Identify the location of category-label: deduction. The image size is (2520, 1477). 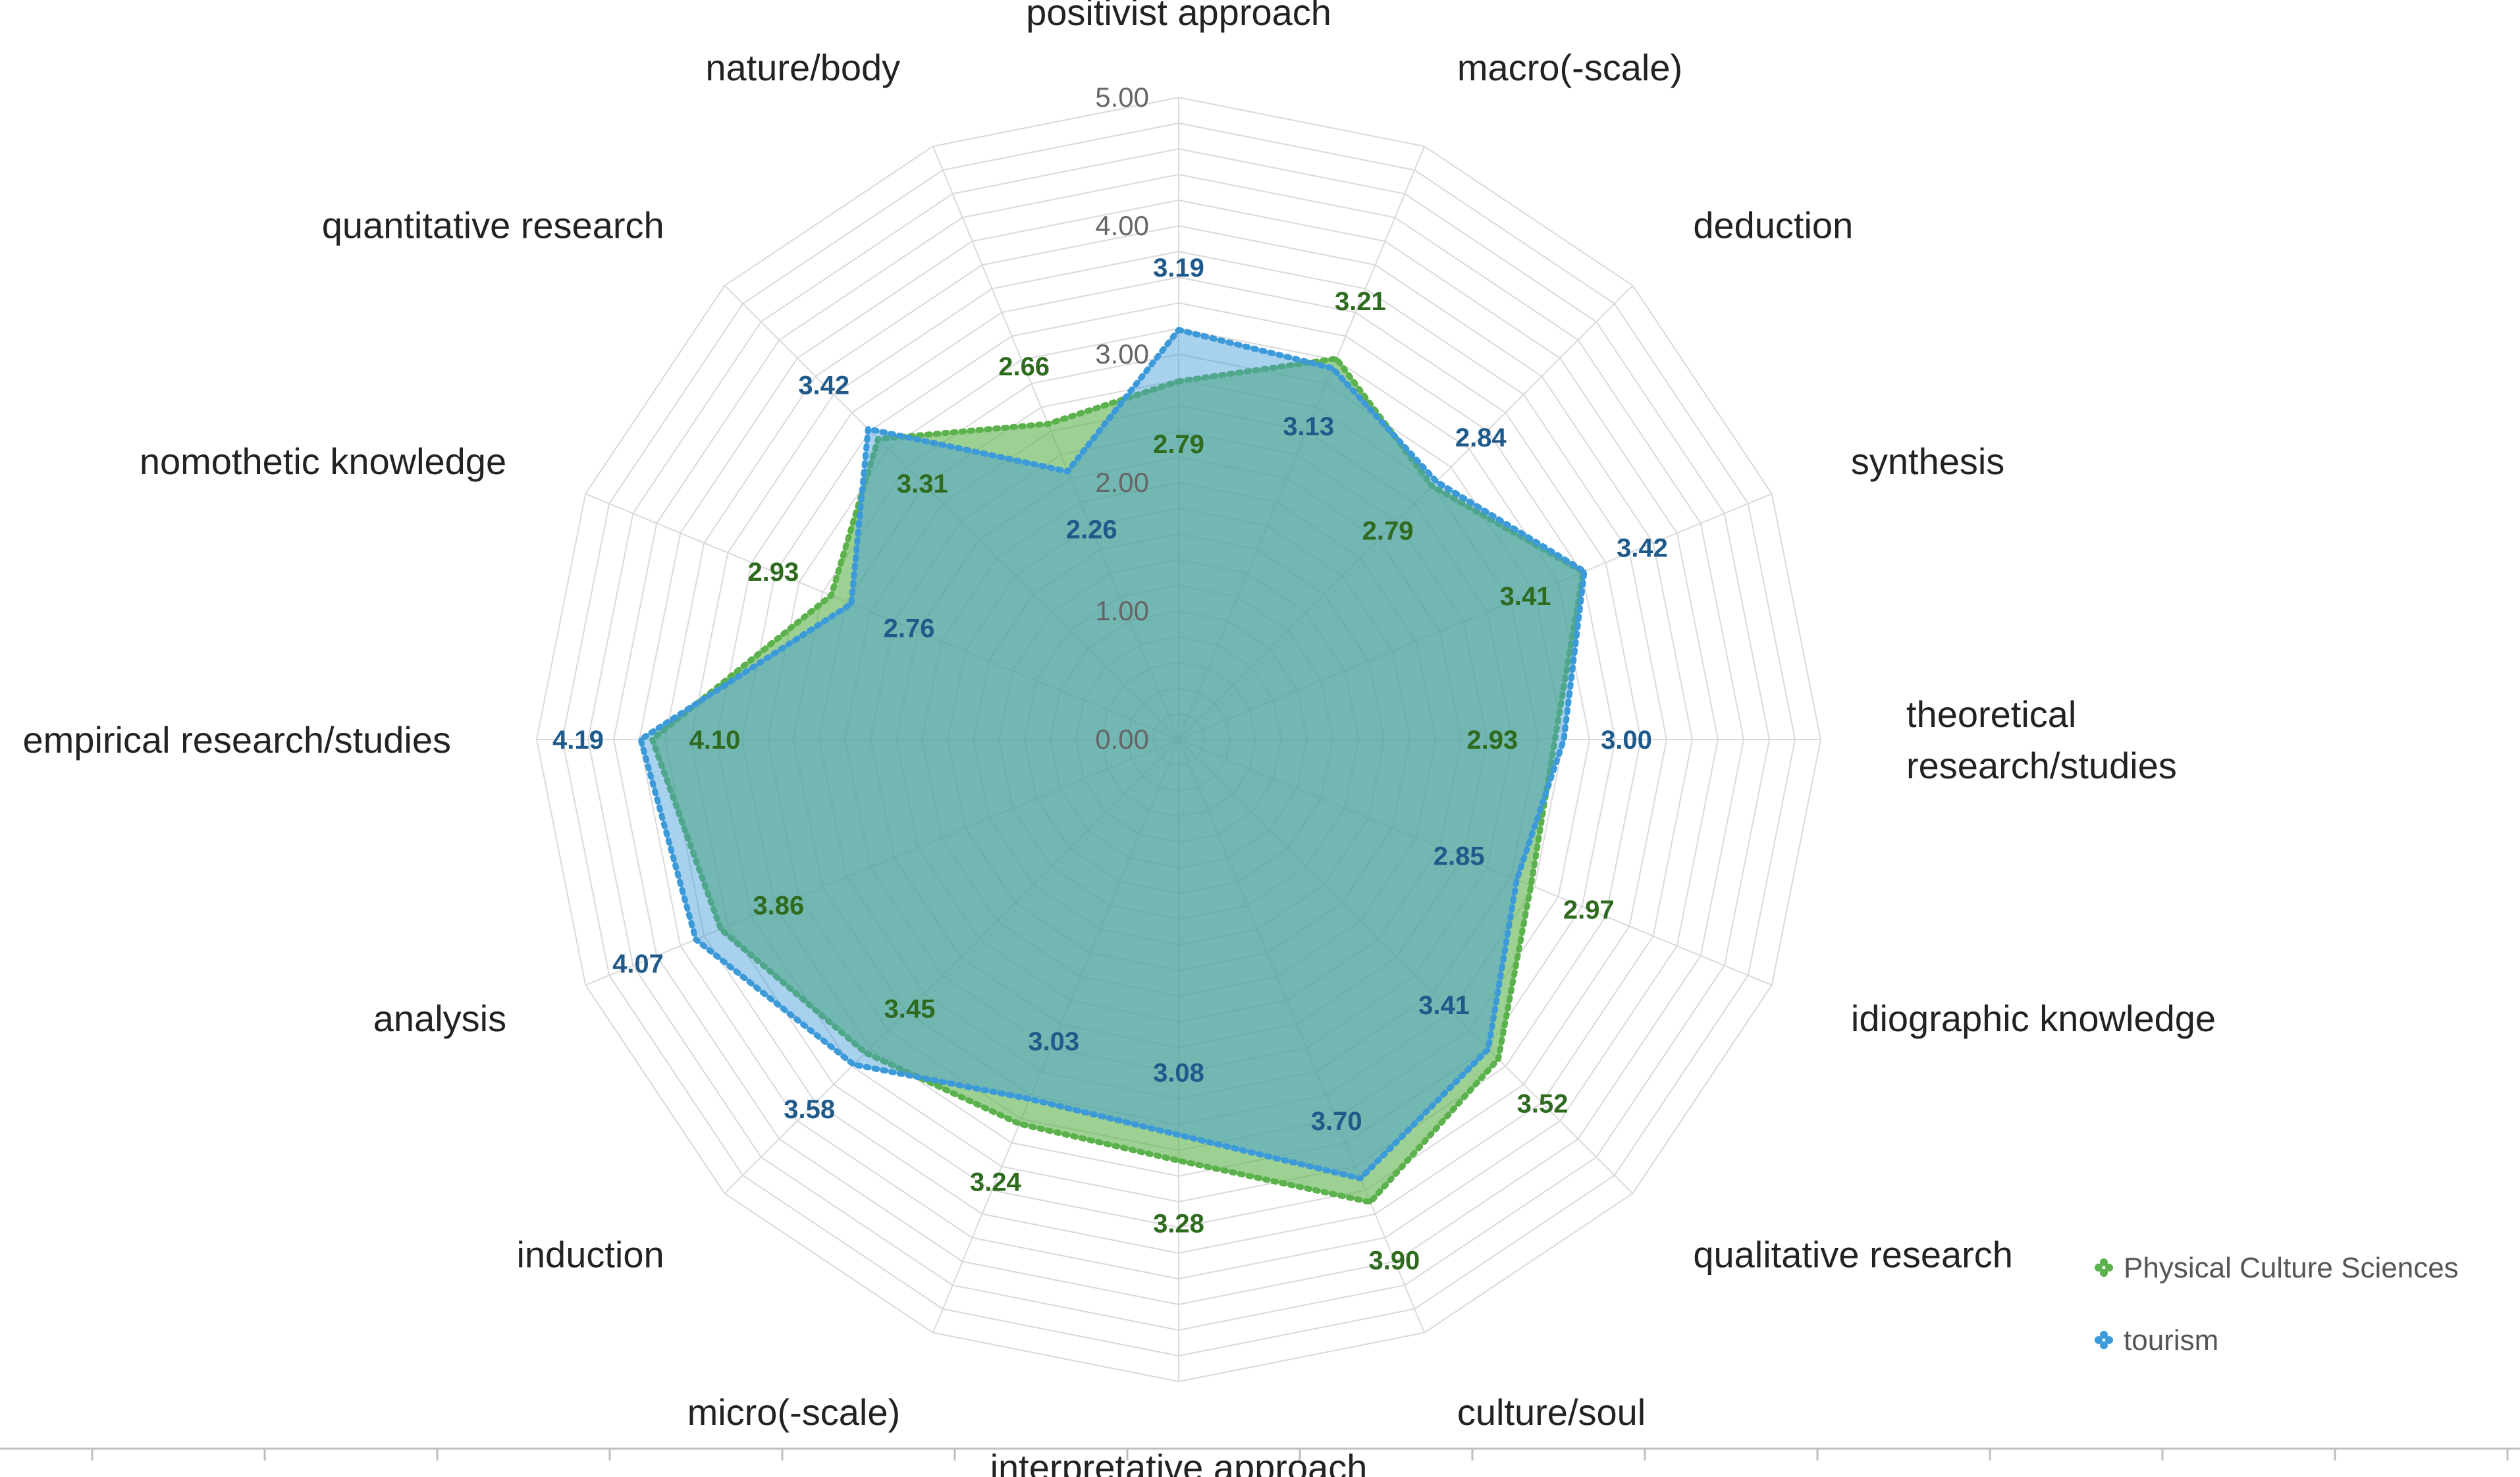
(1773, 225).